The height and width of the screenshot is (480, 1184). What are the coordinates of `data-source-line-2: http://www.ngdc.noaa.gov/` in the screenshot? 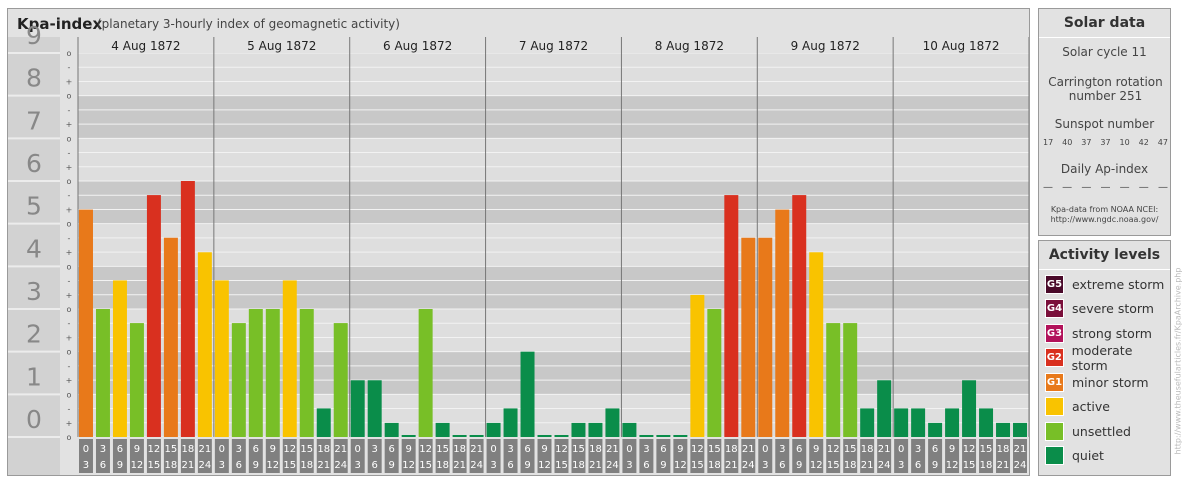 It's located at (1104, 219).